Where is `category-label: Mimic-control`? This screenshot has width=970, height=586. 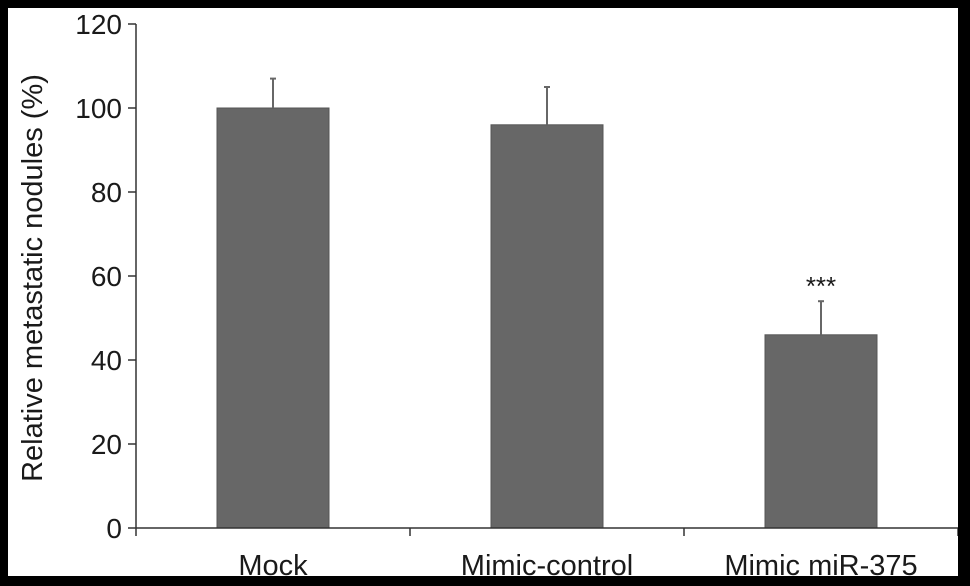 category-label: Mimic-control is located at coordinates (547, 563).